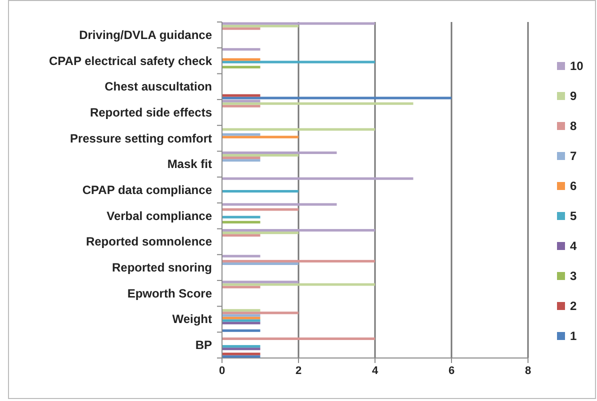 This screenshot has width=597, height=401. I want to click on y-tick-label: Verbal compliance, so click(159, 215).